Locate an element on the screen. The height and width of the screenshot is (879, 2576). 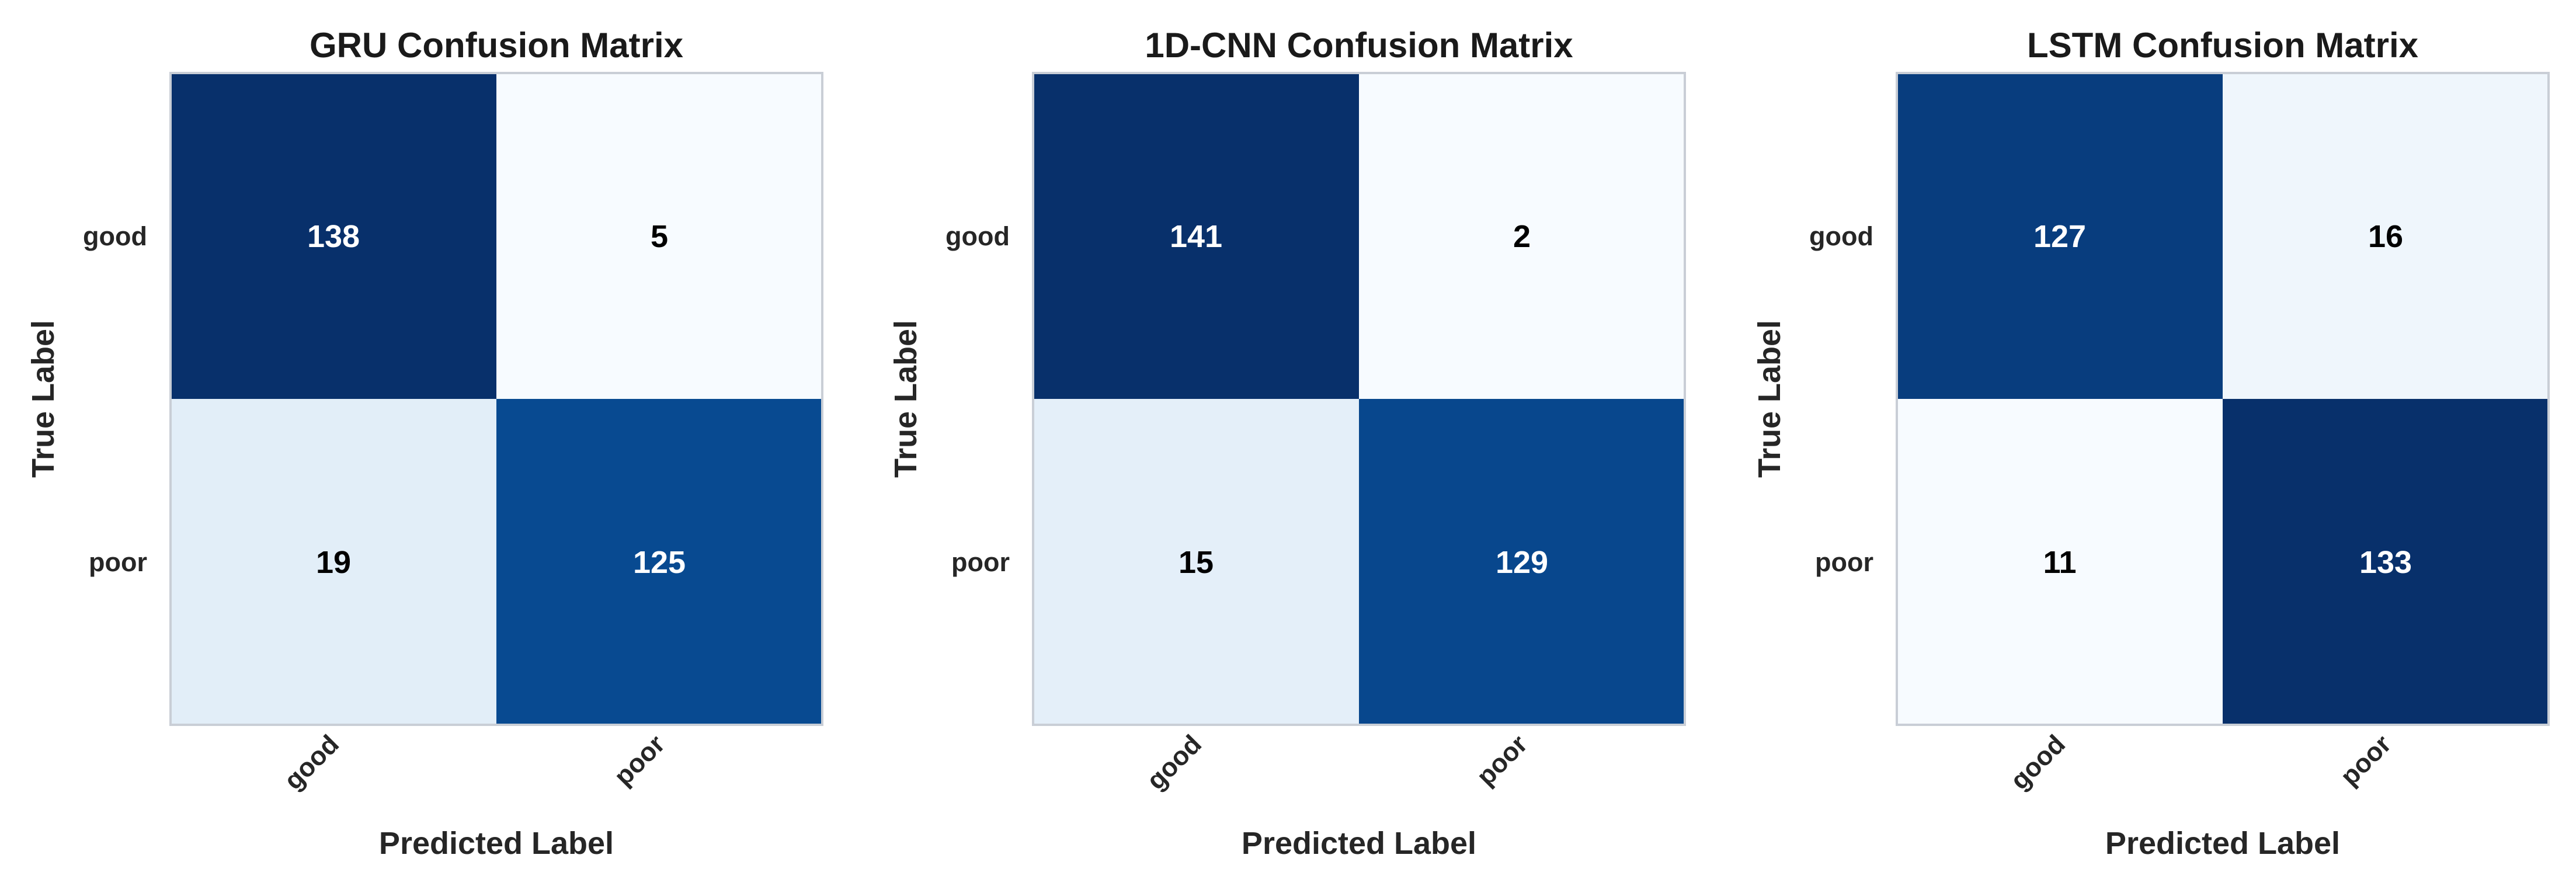
cell-value-label: 129 is located at coordinates (1522, 562).